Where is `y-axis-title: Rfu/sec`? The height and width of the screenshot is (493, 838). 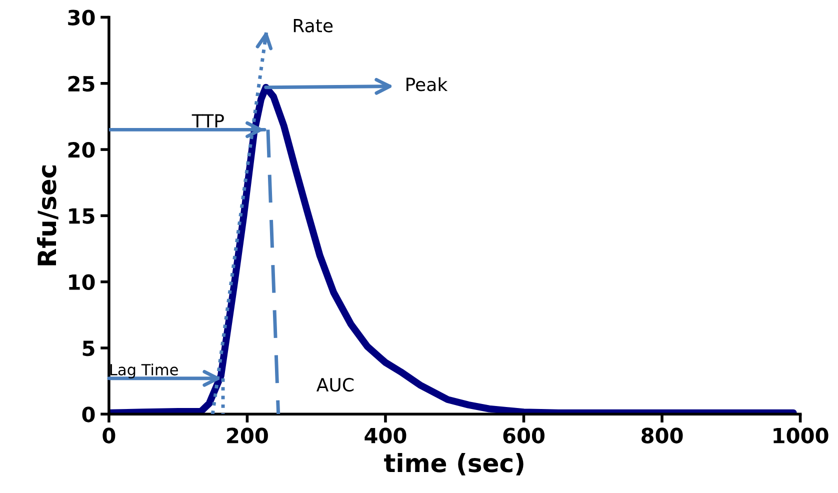
y-axis-title: Rfu/sec is located at coordinates (47, 216).